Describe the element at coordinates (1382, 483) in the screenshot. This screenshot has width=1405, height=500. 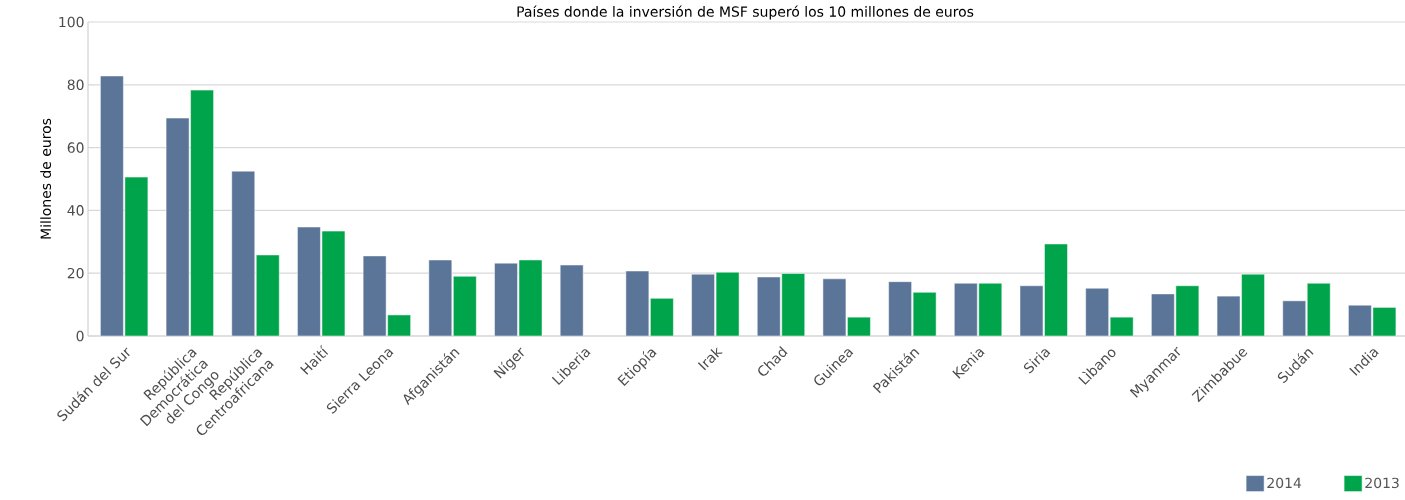
I see `legend-label: 2013` at that location.